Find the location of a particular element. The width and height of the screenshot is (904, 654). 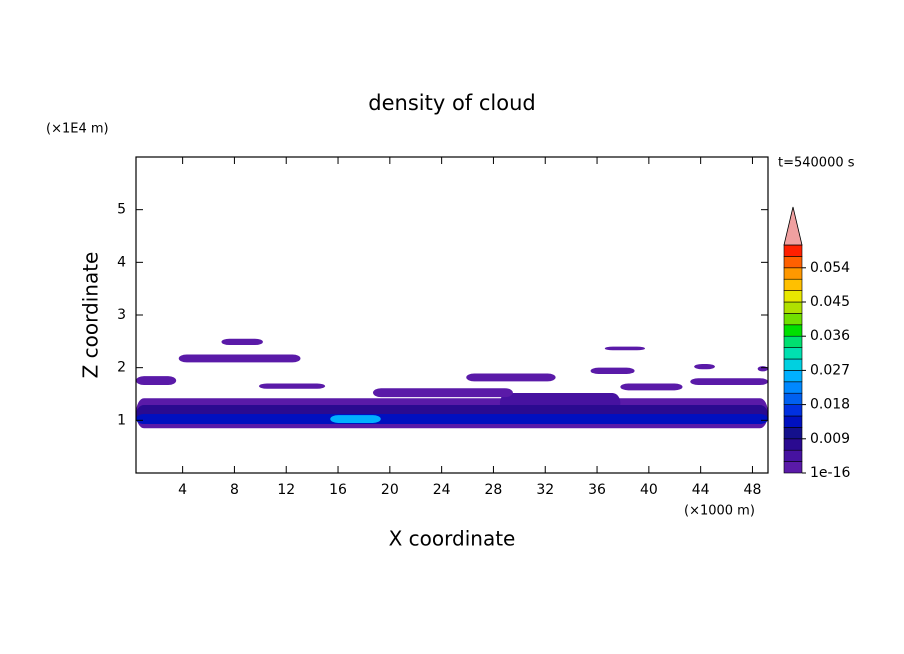

y-tick-label: 4 is located at coordinates (121, 262).